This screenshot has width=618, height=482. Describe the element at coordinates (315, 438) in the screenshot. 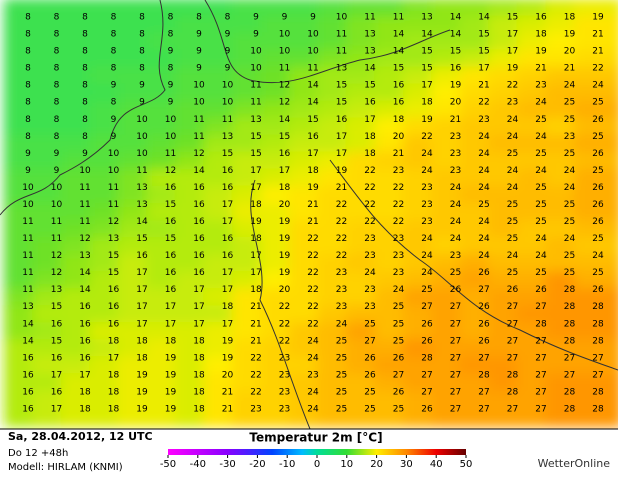

I see `legend-title: Temperatur 2m [°C]` at that location.